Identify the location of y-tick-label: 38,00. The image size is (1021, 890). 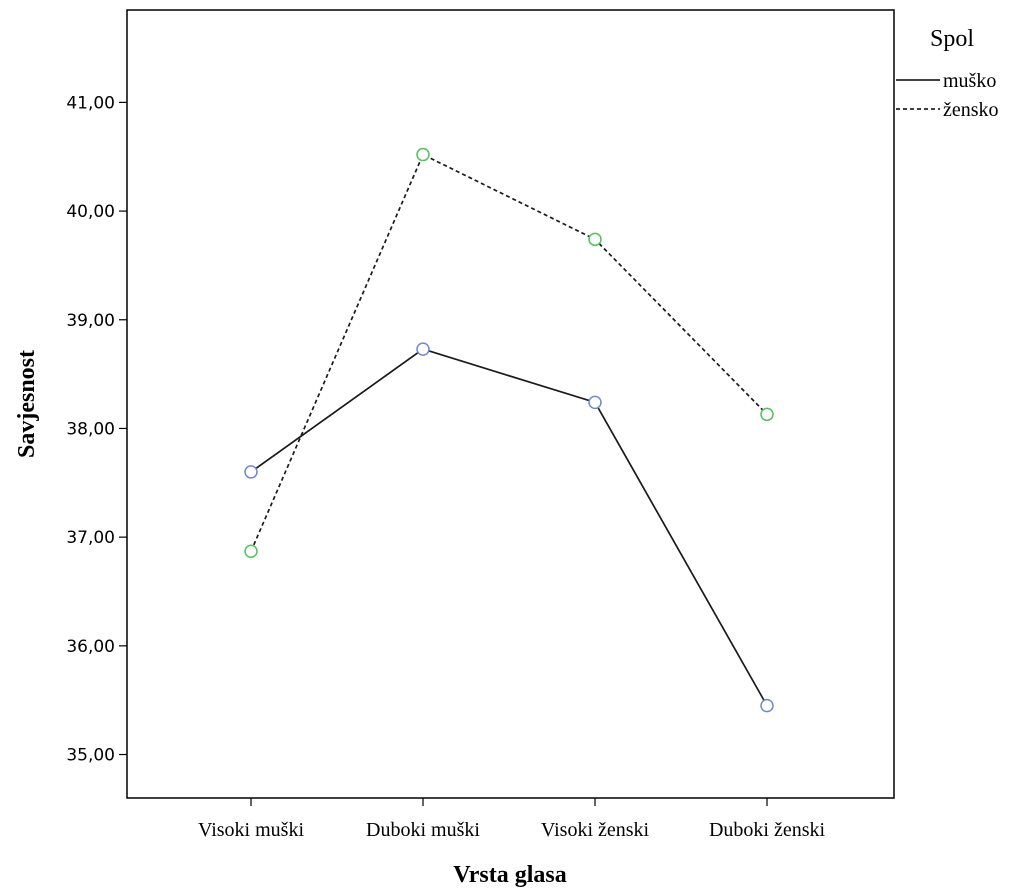
(90, 429).